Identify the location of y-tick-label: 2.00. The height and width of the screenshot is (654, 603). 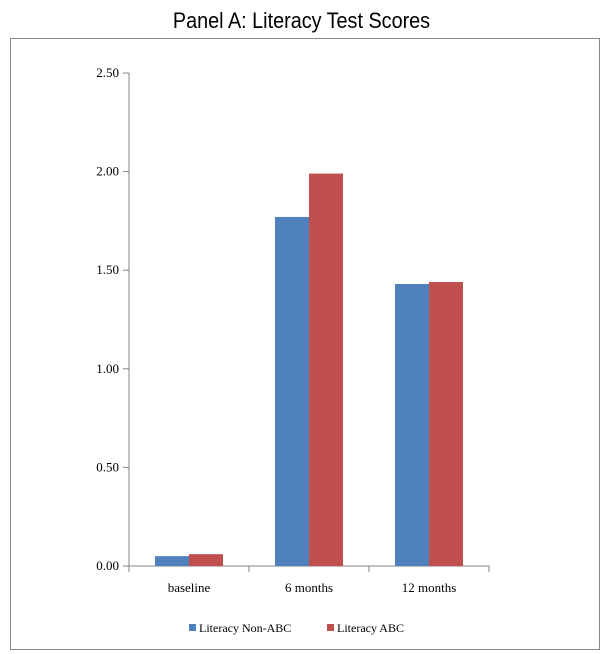
(107, 171).